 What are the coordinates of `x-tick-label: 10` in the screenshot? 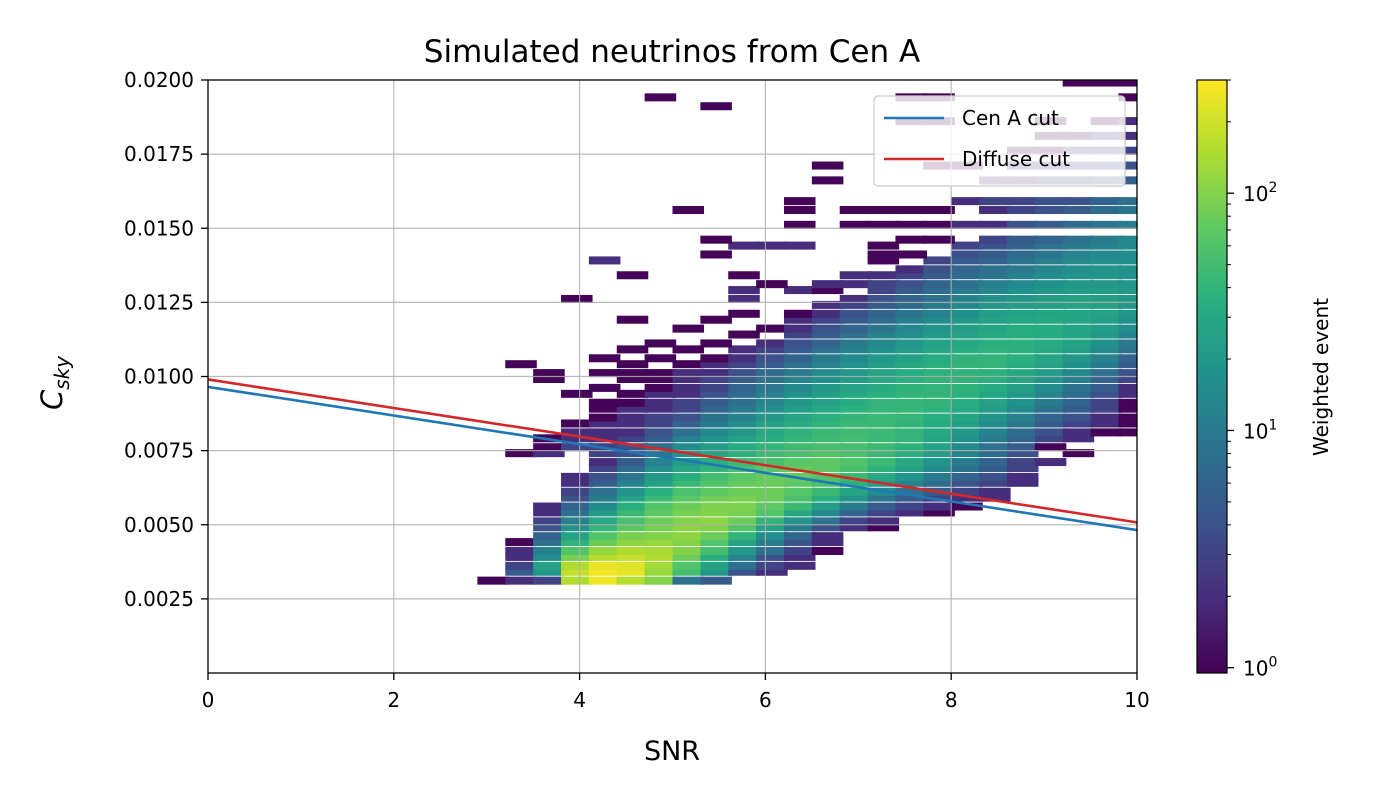 It's located at (1136, 700).